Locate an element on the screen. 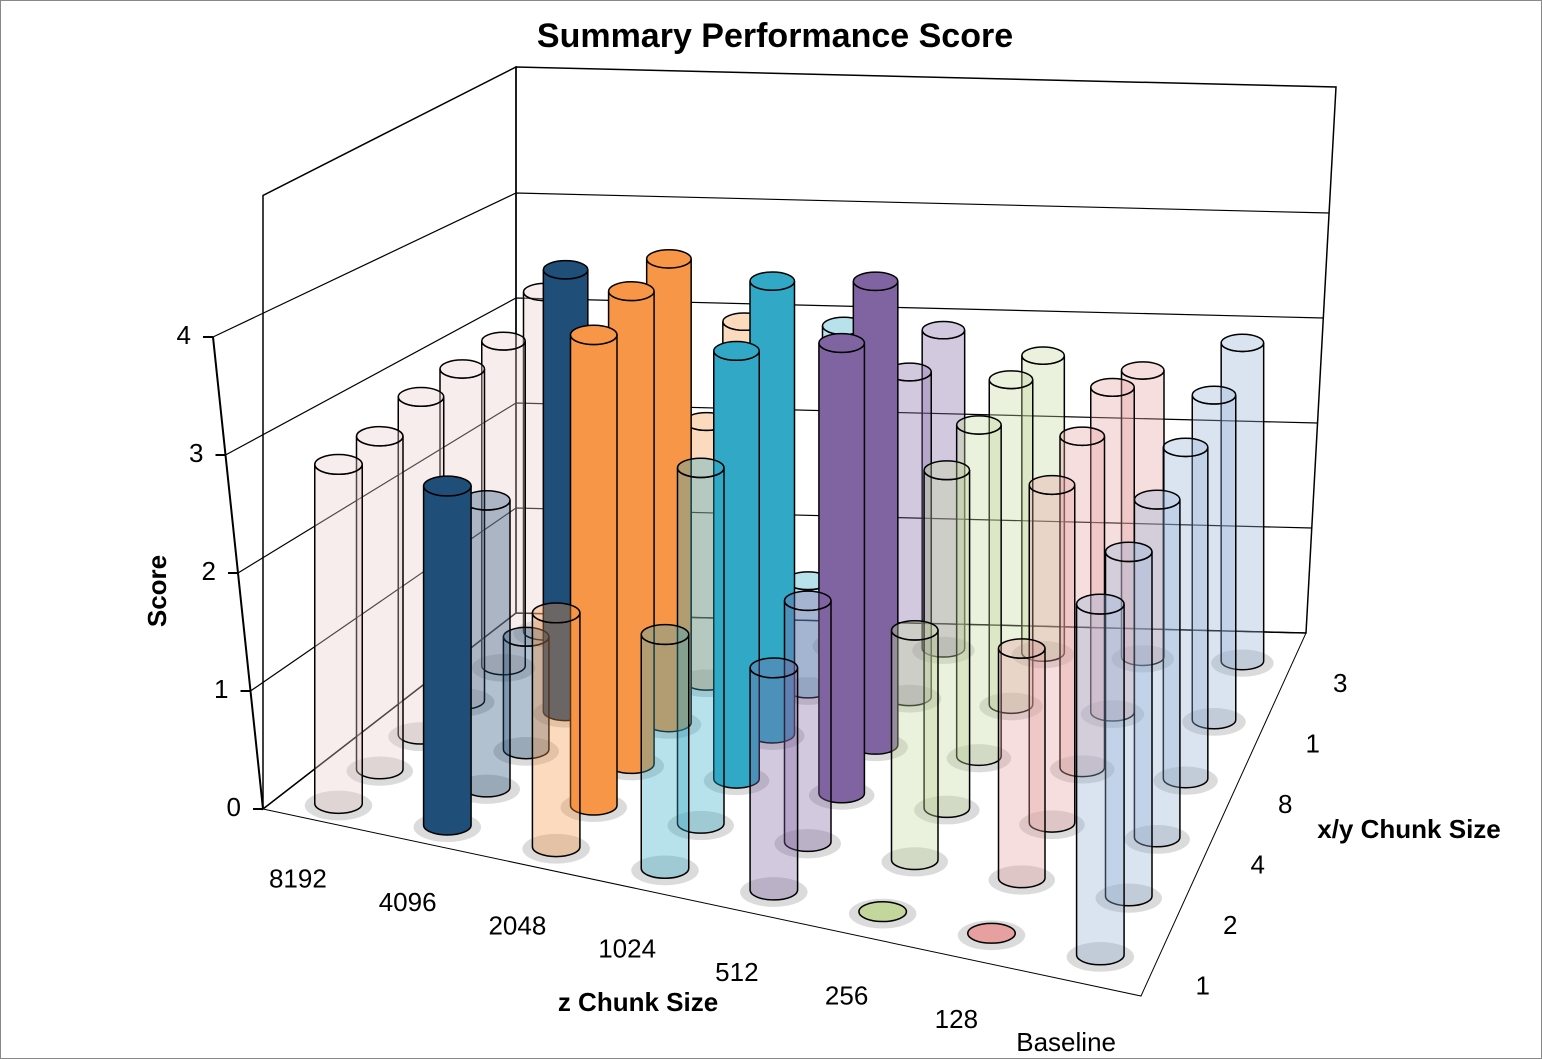 The width and height of the screenshot is (1542, 1059). x-tick-label: 256 is located at coordinates (846, 995).